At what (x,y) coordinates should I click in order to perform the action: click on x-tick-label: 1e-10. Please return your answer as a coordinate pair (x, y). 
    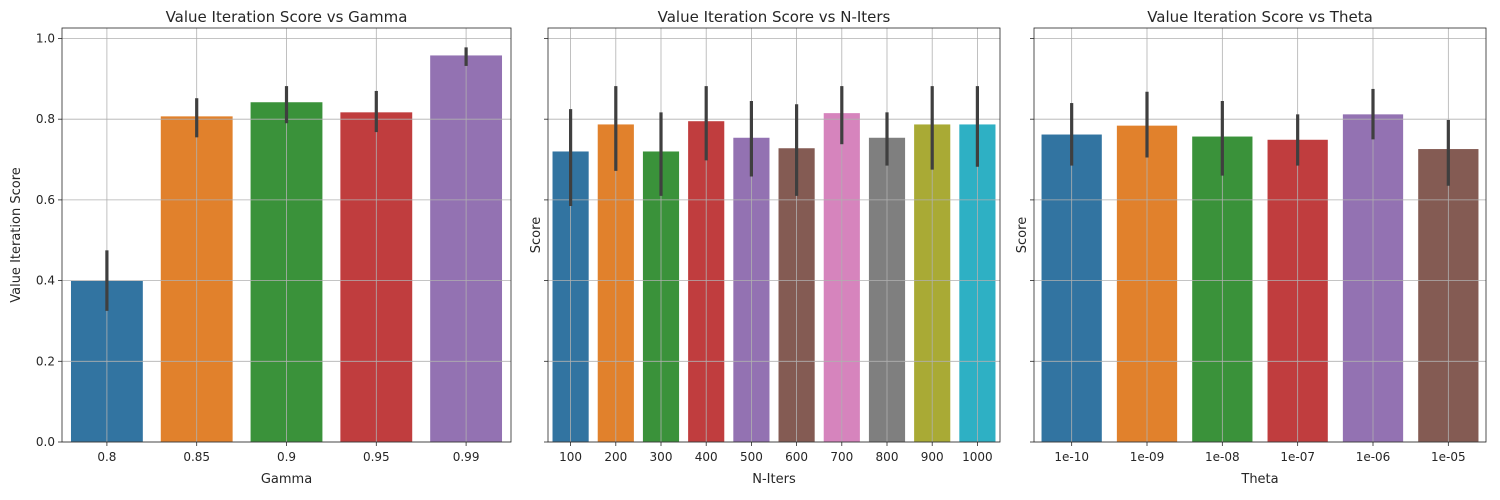
    Looking at the image, I should click on (1071, 457).